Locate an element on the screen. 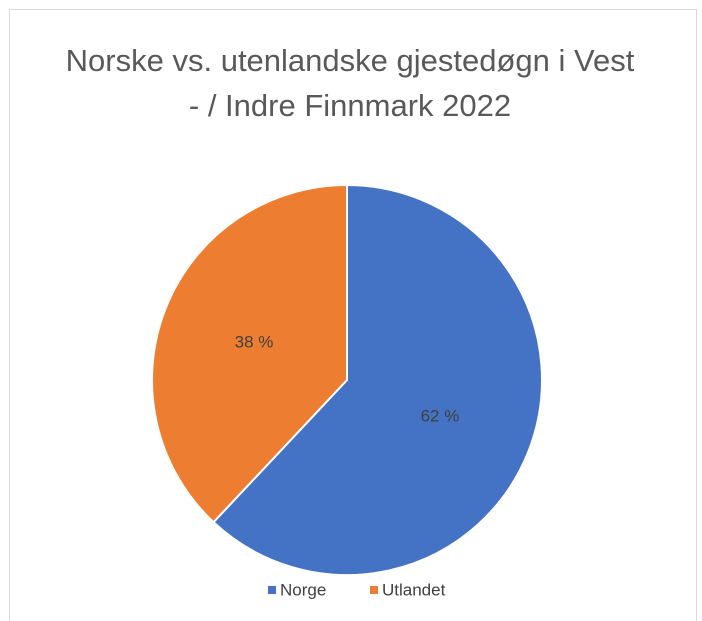 The height and width of the screenshot is (621, 702). legend-label: Utlandet is located at coordinates (414, 589).